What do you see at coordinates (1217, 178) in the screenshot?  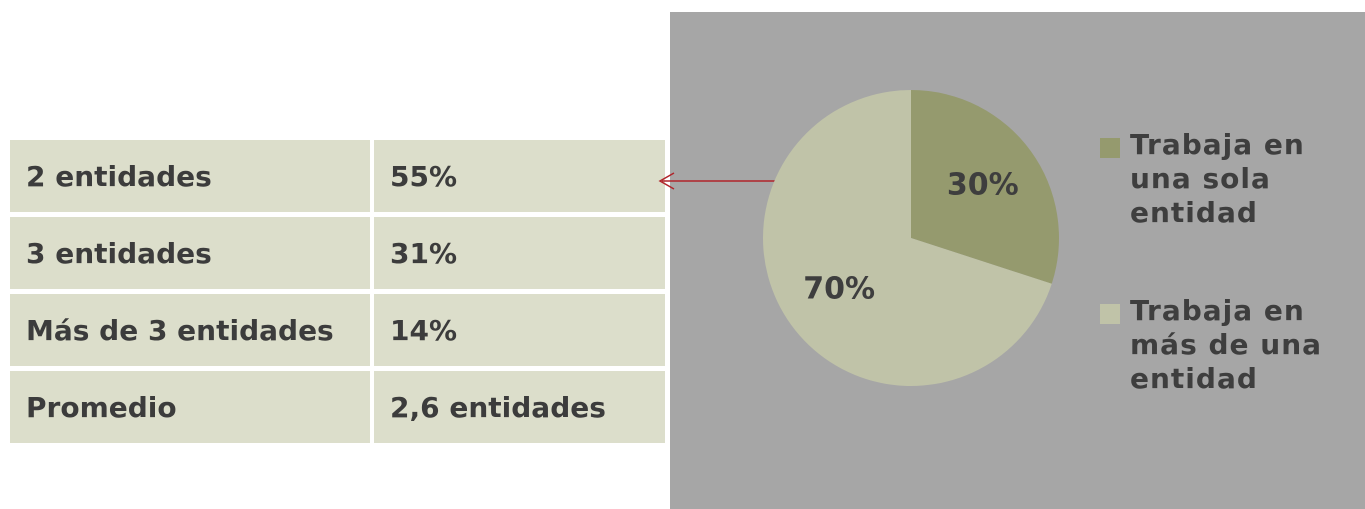 I see `legend-label: Trabaja en una sola entidad` at bounding box center [1217, 178].